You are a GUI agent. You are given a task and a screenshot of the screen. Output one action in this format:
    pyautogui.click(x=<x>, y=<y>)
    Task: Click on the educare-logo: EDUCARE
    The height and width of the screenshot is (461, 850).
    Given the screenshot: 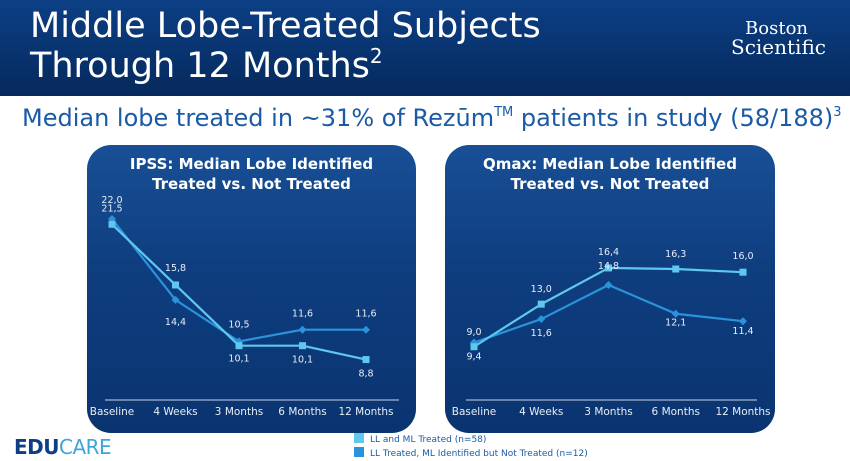 What is the action you would take?
    pyautogui.click(x=63, y=447)
    